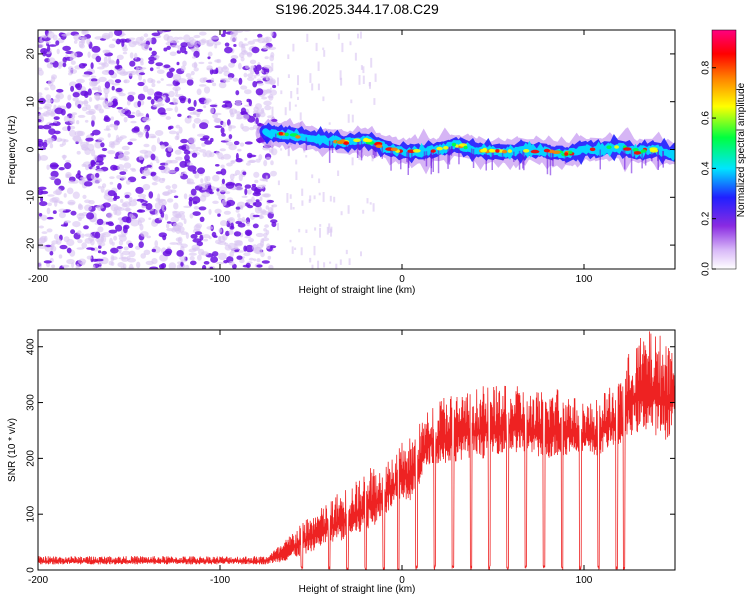  I want to click on spectrogram-y-label: Frequency (Hz), so click(12, 150).